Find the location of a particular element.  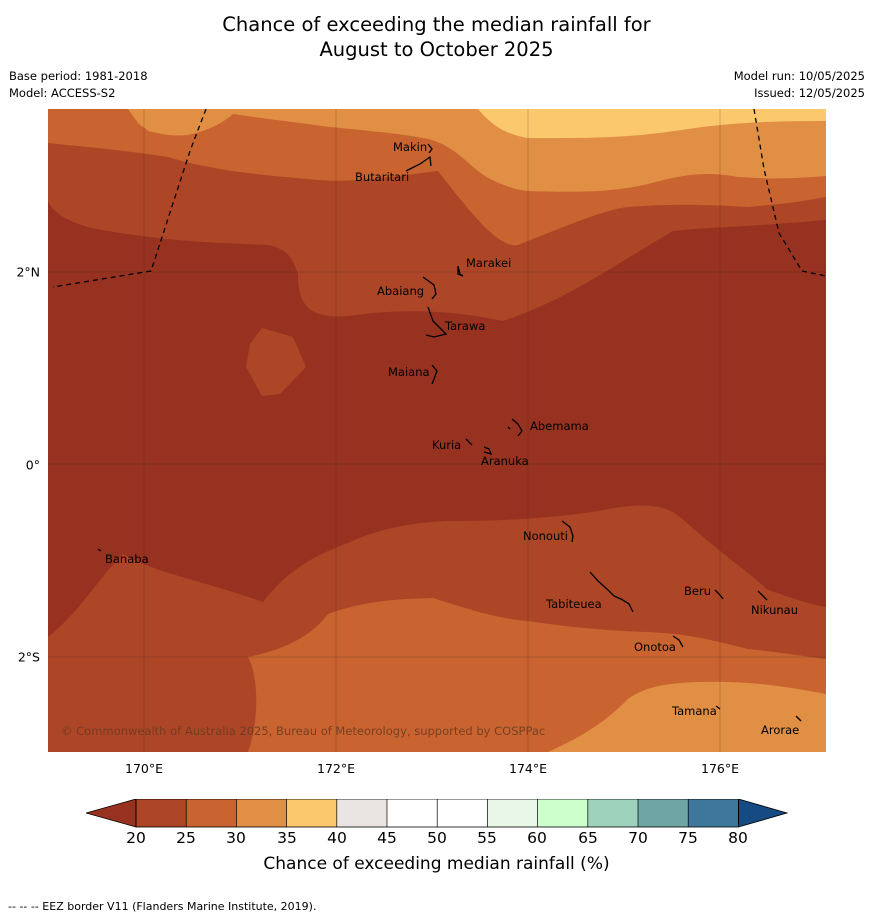

place-label-abaiang: Abaiang is located at coordinates (401, 291).